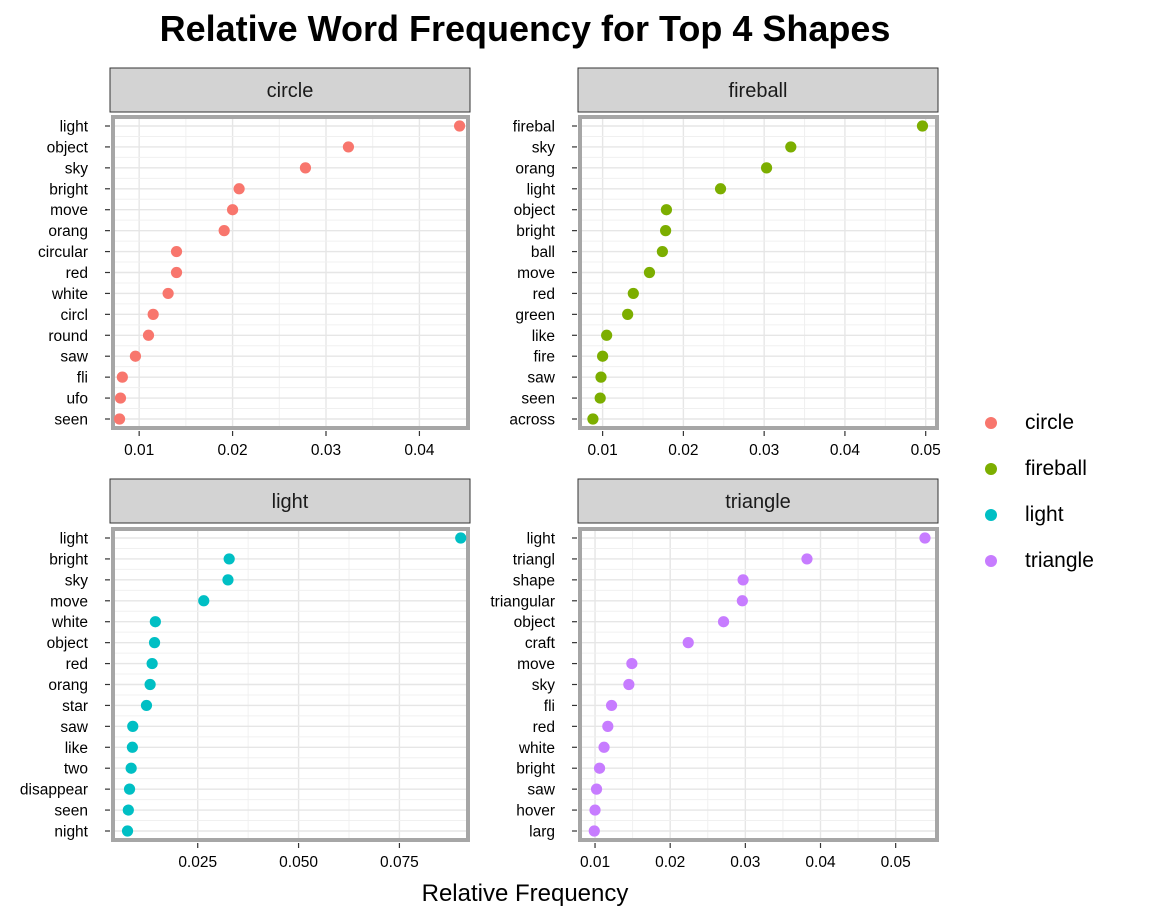  I want to click on y-tick-label: triangular, so click(522, 601).